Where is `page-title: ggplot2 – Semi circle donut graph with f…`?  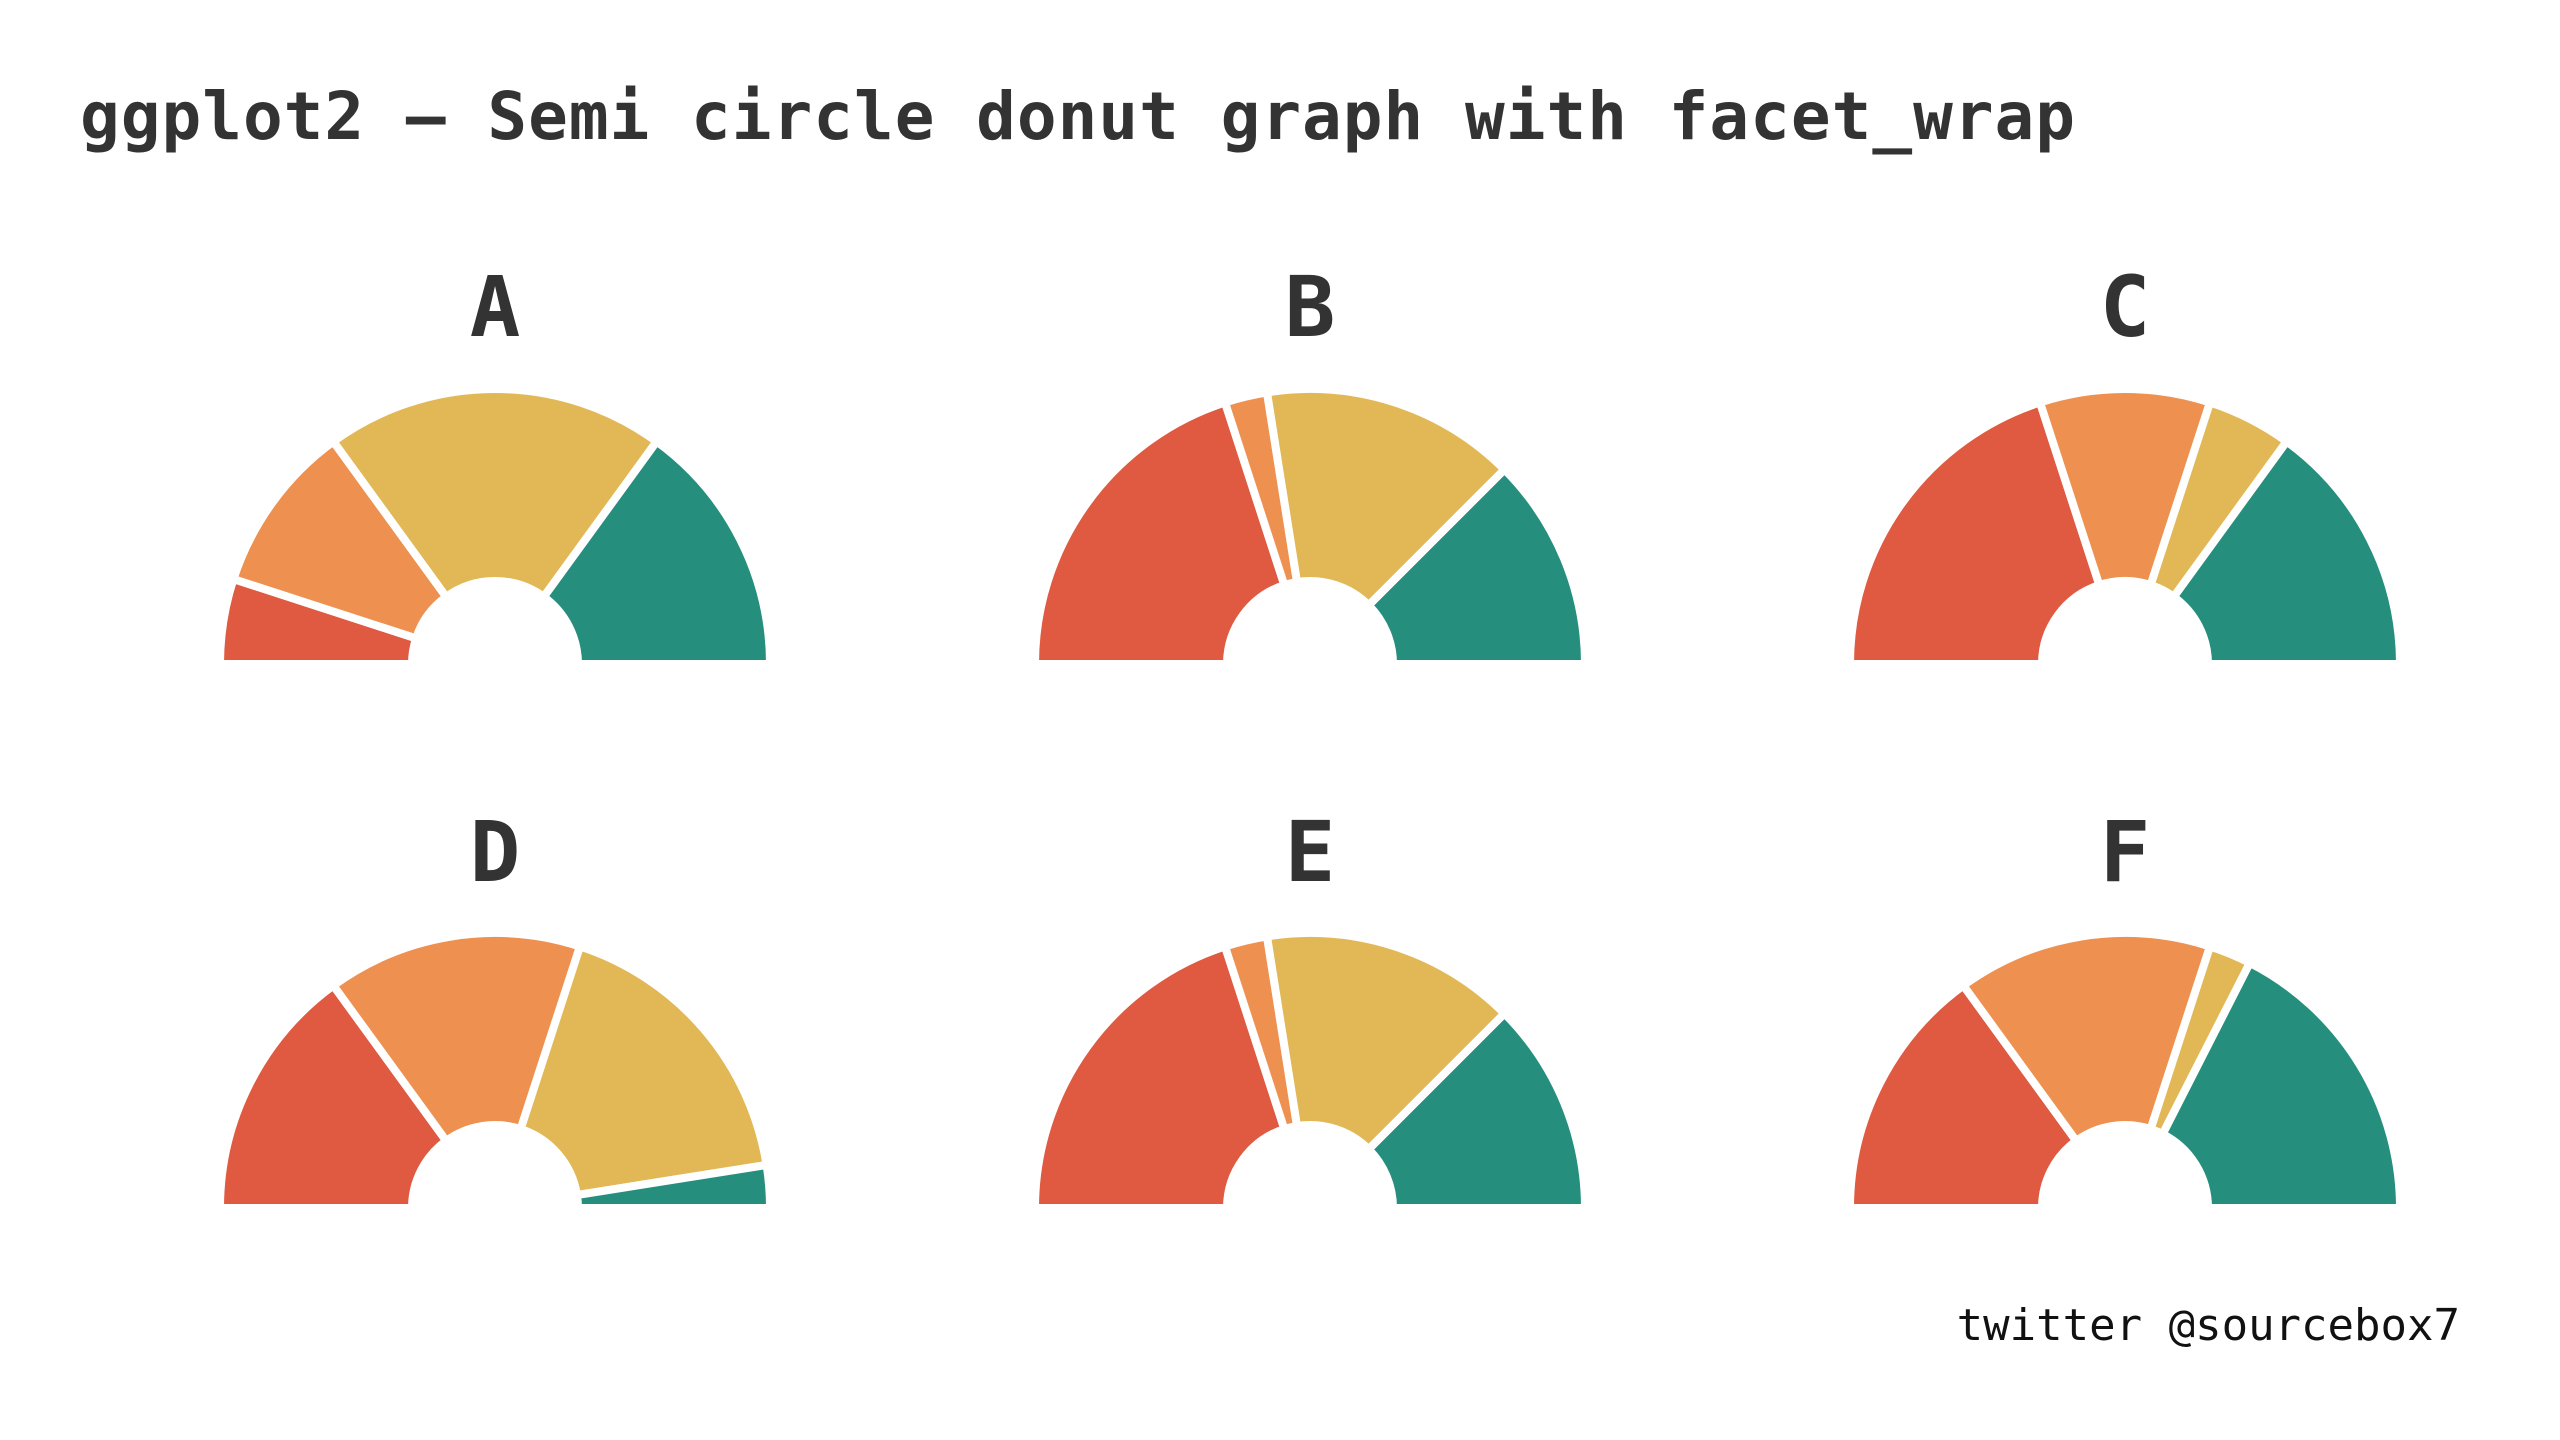
page-title: ggplot2 – Semi circle donut graph with f… is located at coordinates (1078, 116).